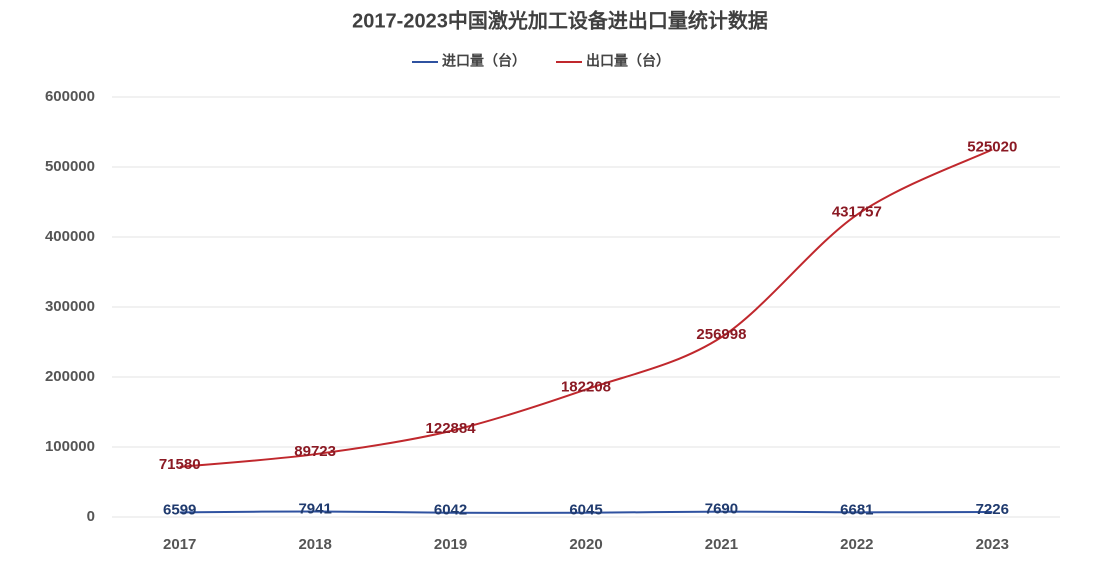 This screenshot has height=573, width=1095. What do you see at coordinates (451, 428) in the screenshot?
I see `data-label: 122884` at bounding box center [451, 428].